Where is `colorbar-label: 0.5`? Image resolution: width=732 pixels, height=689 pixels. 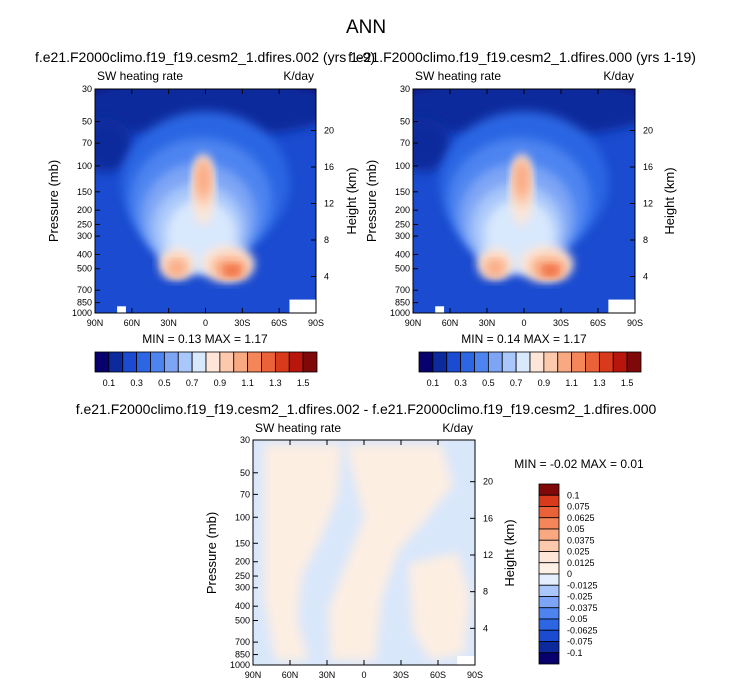 colorbar-label: 0.5 is located at coordinates (164, 383).